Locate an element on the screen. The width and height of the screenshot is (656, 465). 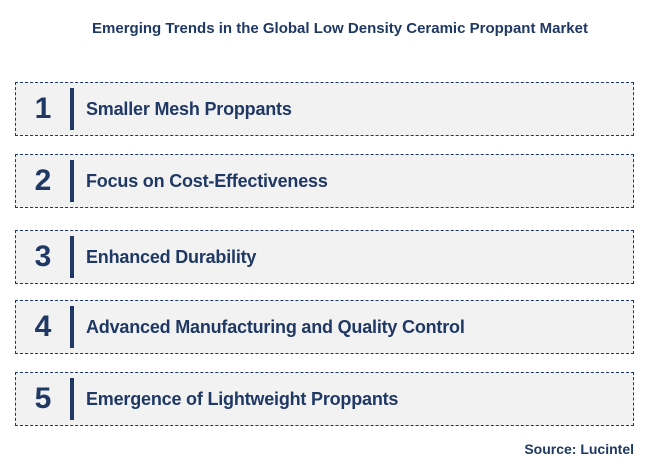
trend-label-5: Emergence of Lightweight Proppants is located at coordinates (242, 398).